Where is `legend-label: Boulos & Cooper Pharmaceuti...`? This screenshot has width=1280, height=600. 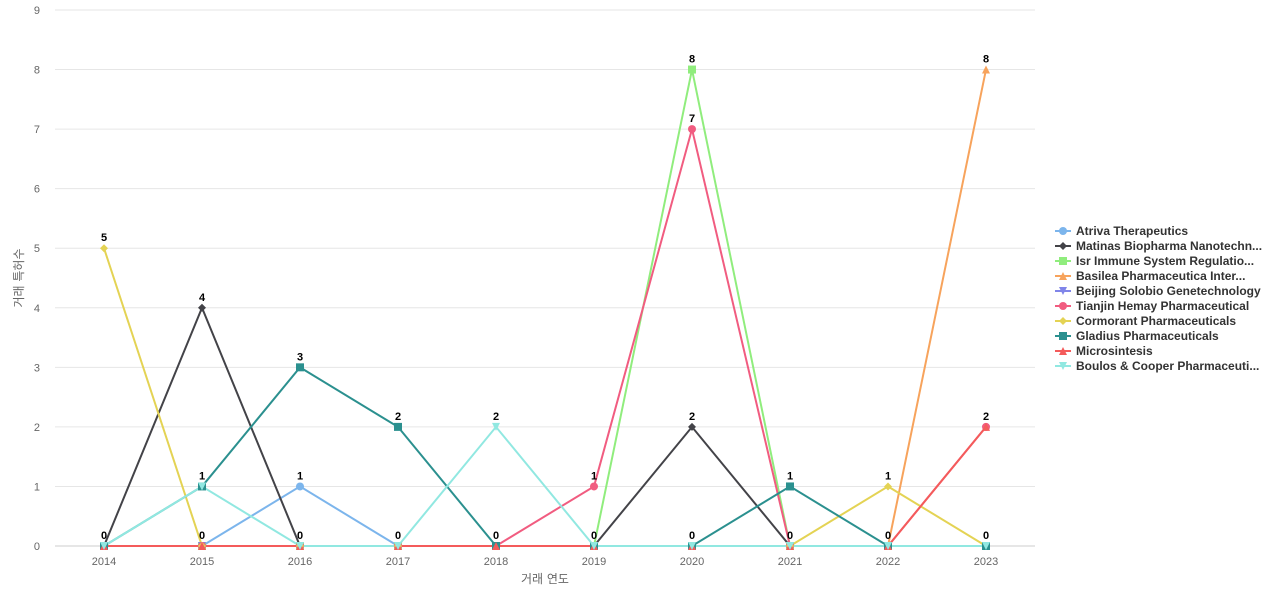 legend-label: Boulos & Cooper Pharmaceuti... is located at coordinates (1167, 366).